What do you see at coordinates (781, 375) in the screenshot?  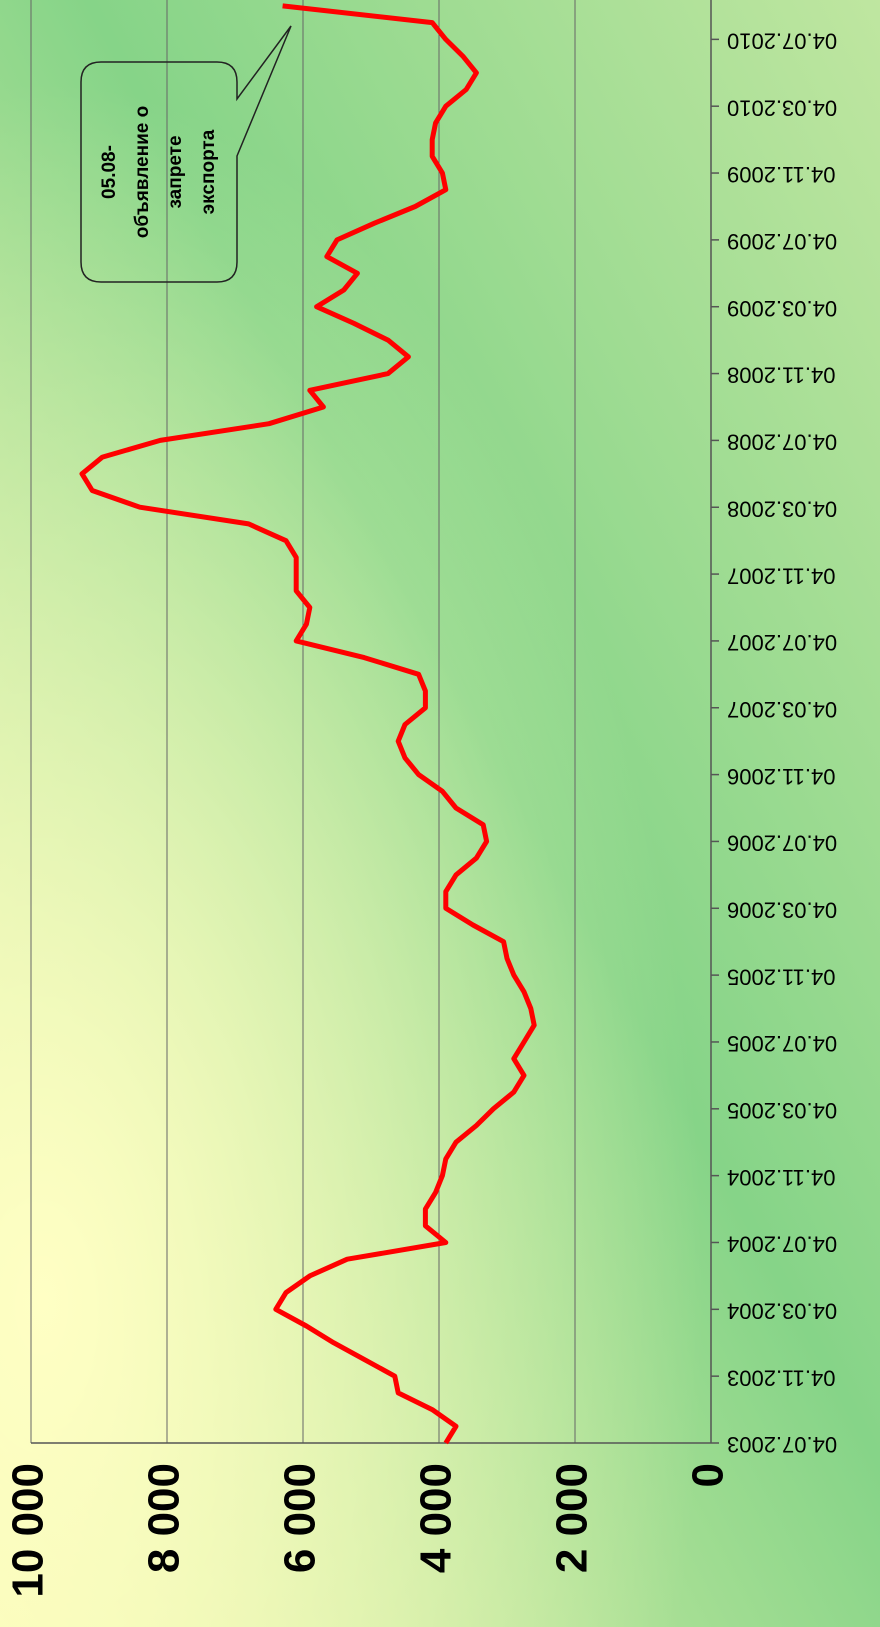 I see `x-tick-label: 04.11.2008` at bounding box center [781, 375].